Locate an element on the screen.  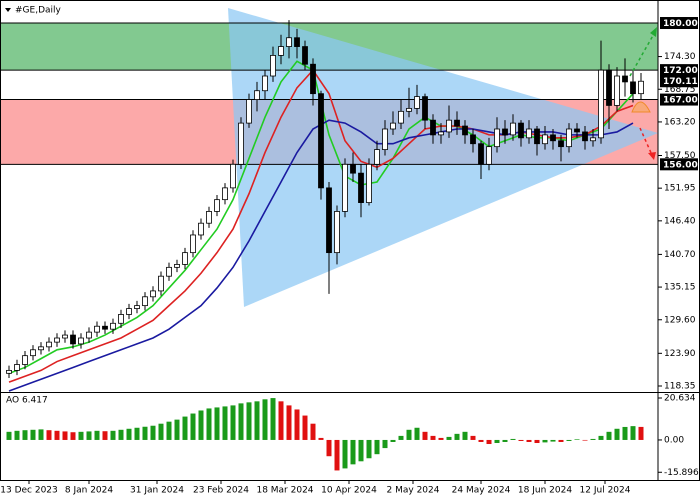
level-label: 180.00 is located at coordinates (680, 24).